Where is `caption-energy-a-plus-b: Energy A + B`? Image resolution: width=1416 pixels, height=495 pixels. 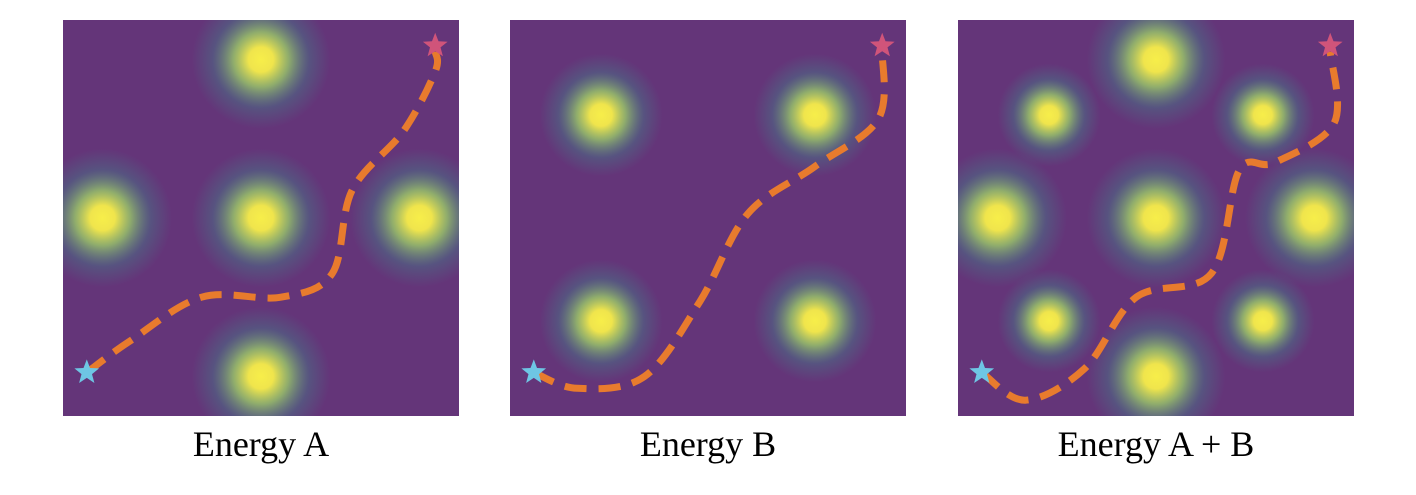
caption-energy-a-plus-b: Energy A + B is located at coordinates (1156, 444).